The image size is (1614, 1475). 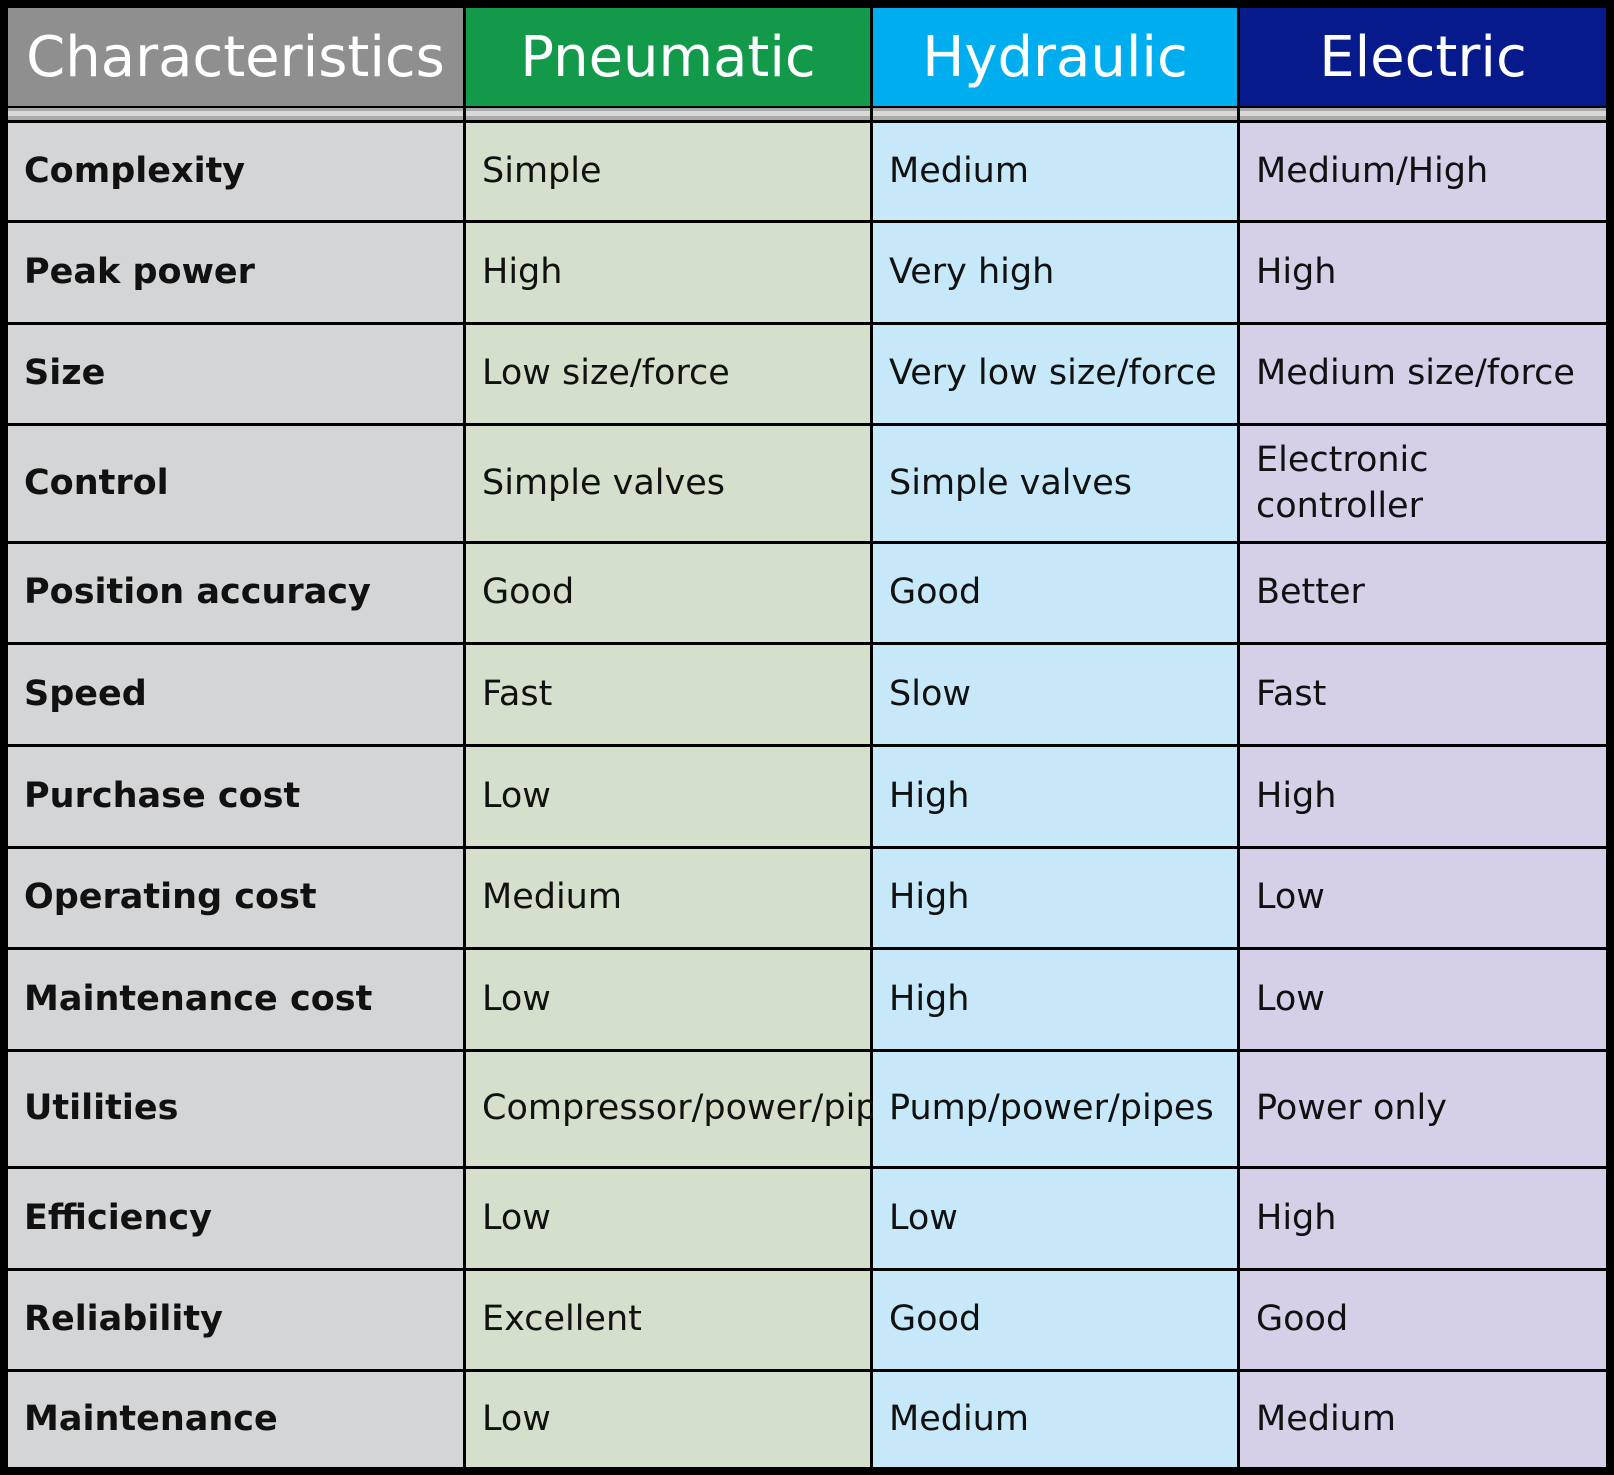 What do you see at coordinates (235, 1419) in the screenshot?
I see `row-label: Maintenance` at bounding box center [235, 1419].